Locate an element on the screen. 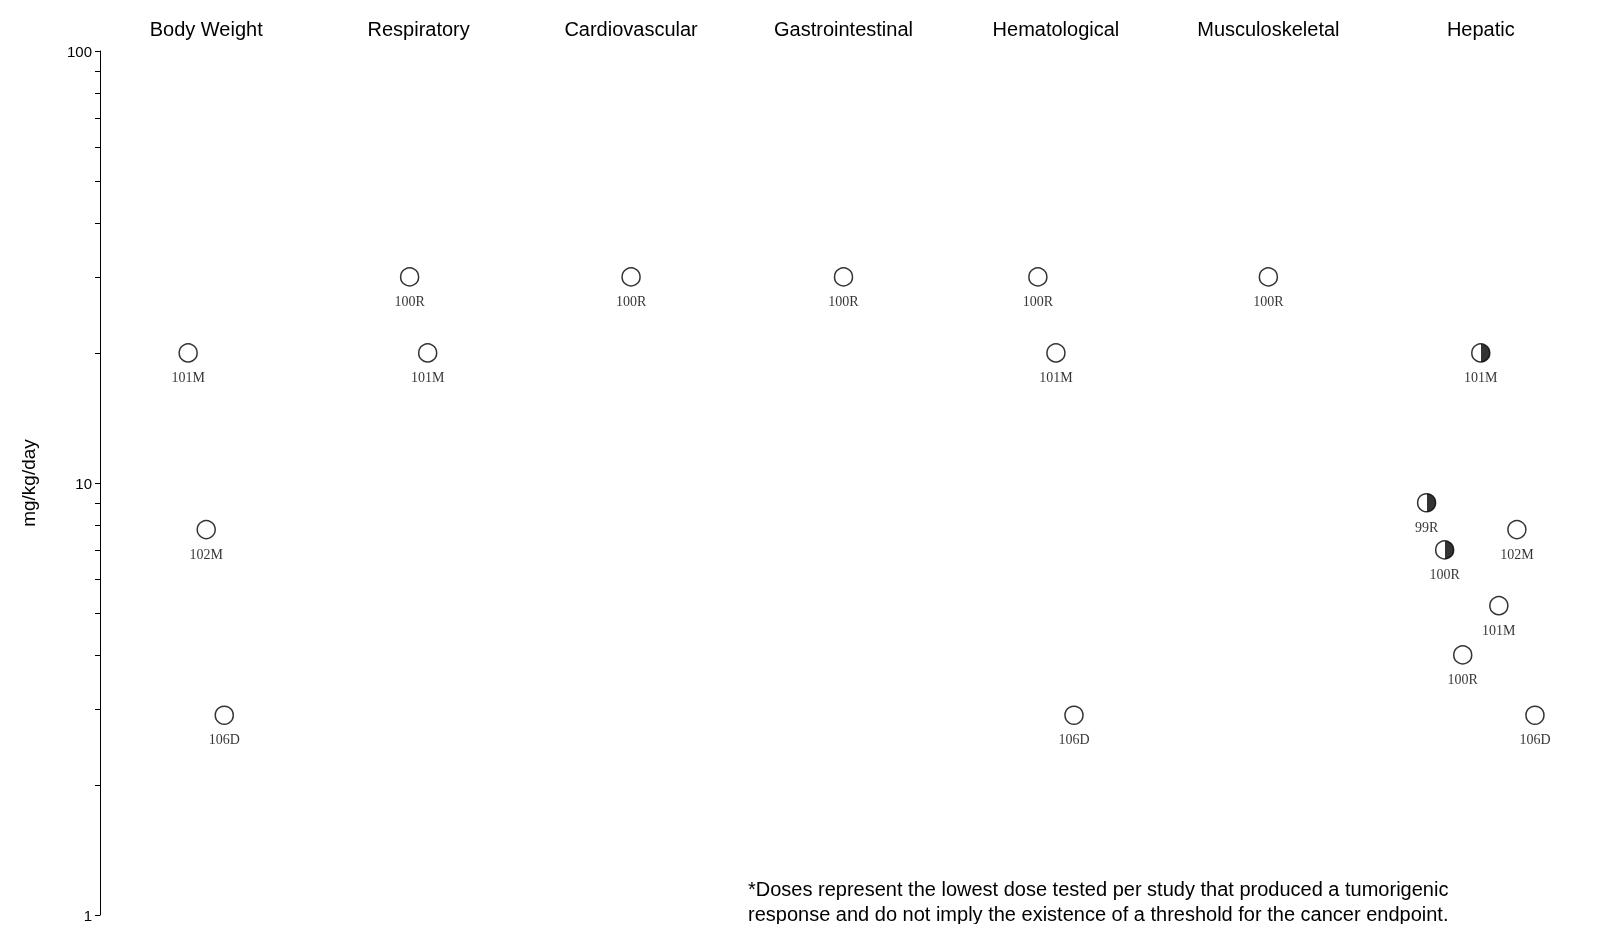 This screenshot has height=932, width=1617. x-tick-label: Musculoskeletal is located at coordinates (1268, 29).